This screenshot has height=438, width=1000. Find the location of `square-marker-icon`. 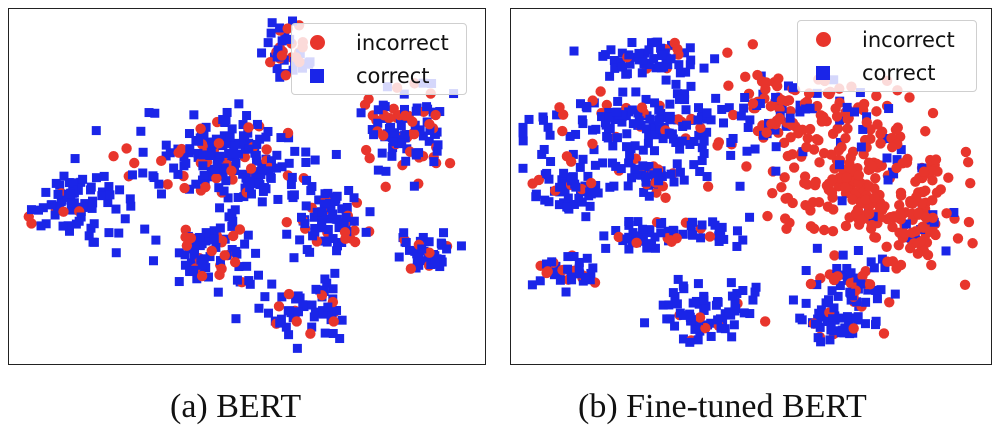

square-marker-icon is located at coordinates (823, 73).